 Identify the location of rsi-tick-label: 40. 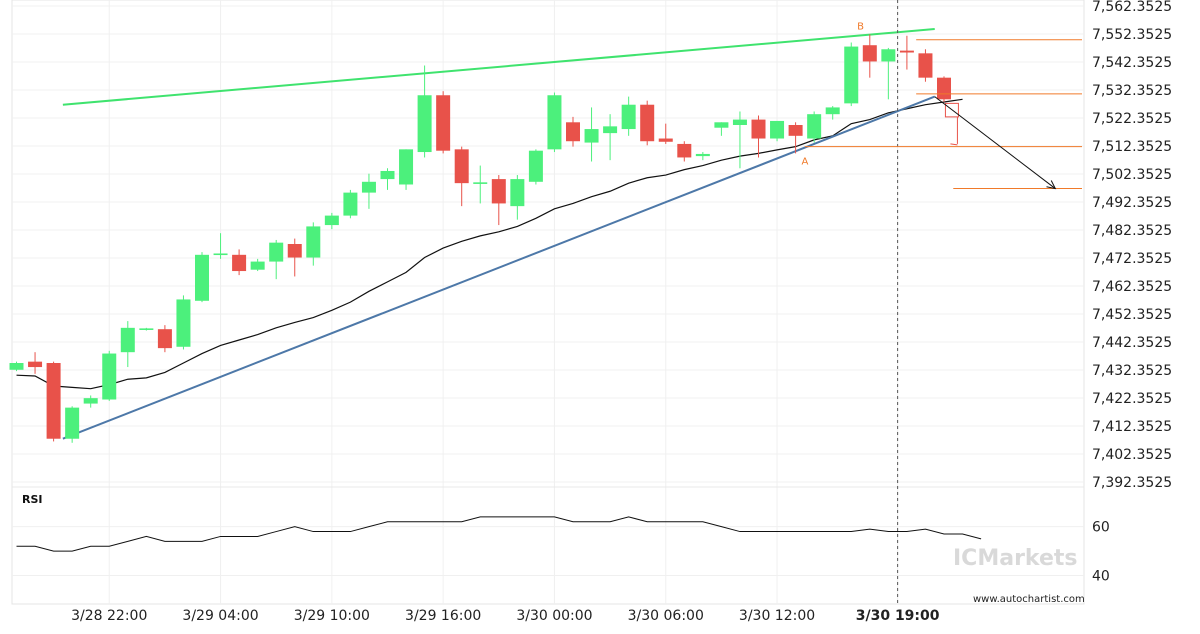
(1101, 577).